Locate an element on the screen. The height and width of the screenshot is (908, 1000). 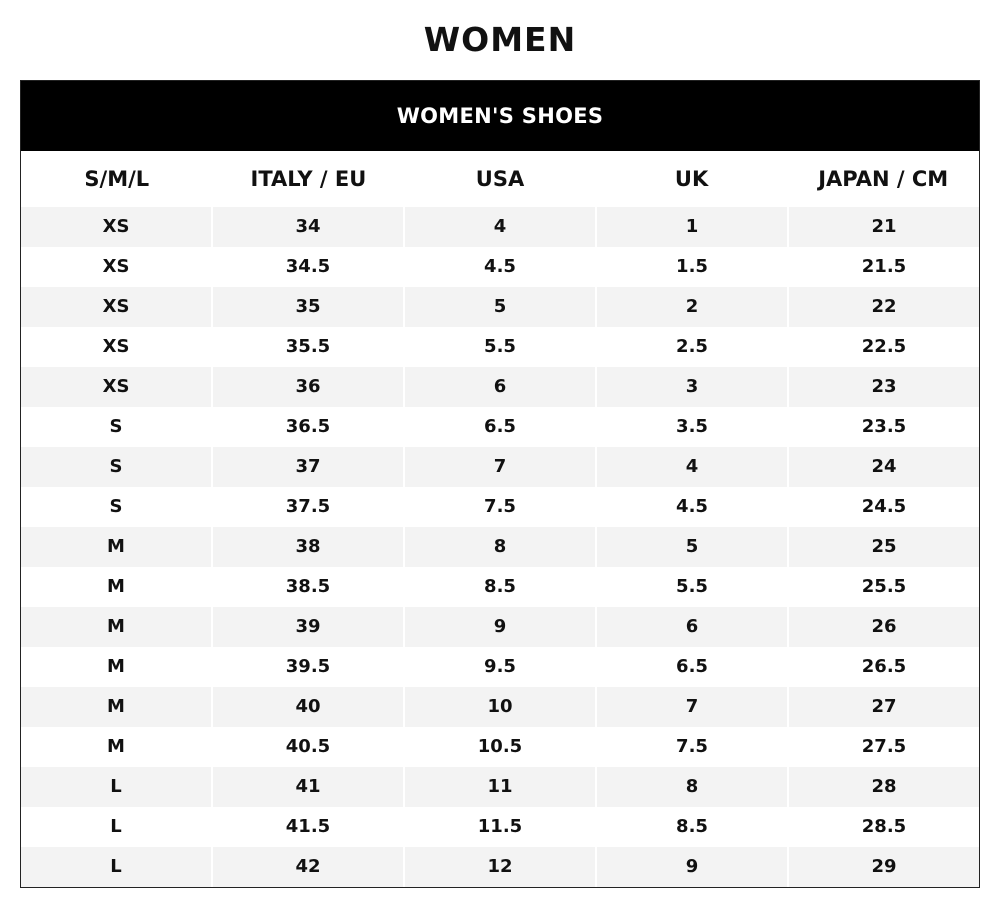
column-header-japan-cm: JAPAN / CM is located at coordinates (883, 179).